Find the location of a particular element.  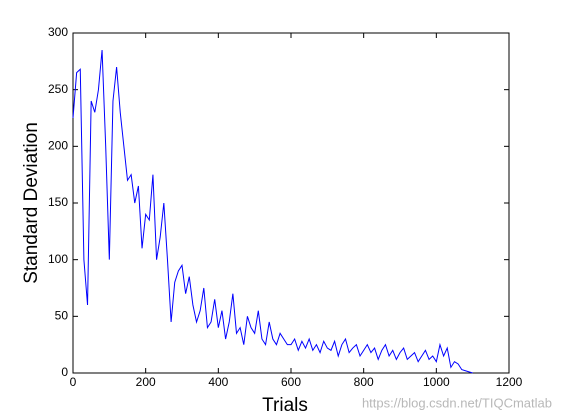

x-tick-label: 400 is located at coordinates (218, 382).